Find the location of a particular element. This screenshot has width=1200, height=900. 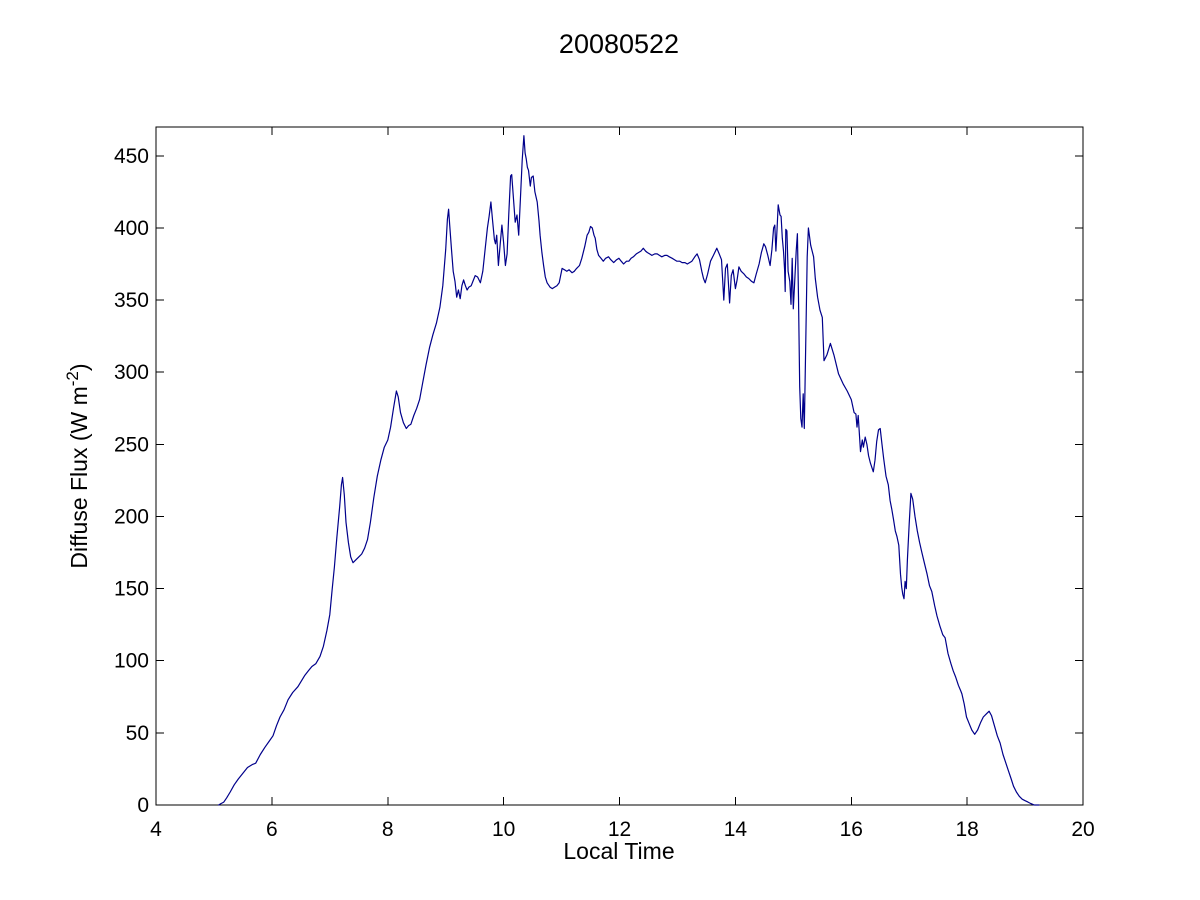

y-axis-label-superscript: -2 is located at coordinates (72, 378).